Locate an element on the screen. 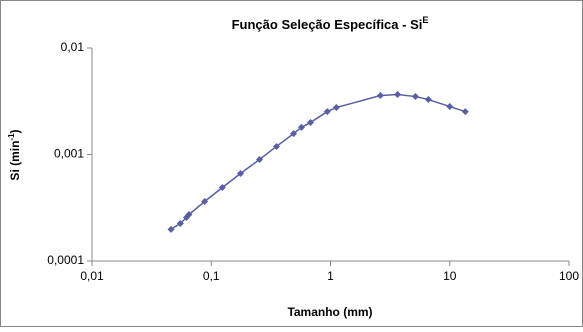  x-tick-label: 10 is located at coordinates (450, 276).